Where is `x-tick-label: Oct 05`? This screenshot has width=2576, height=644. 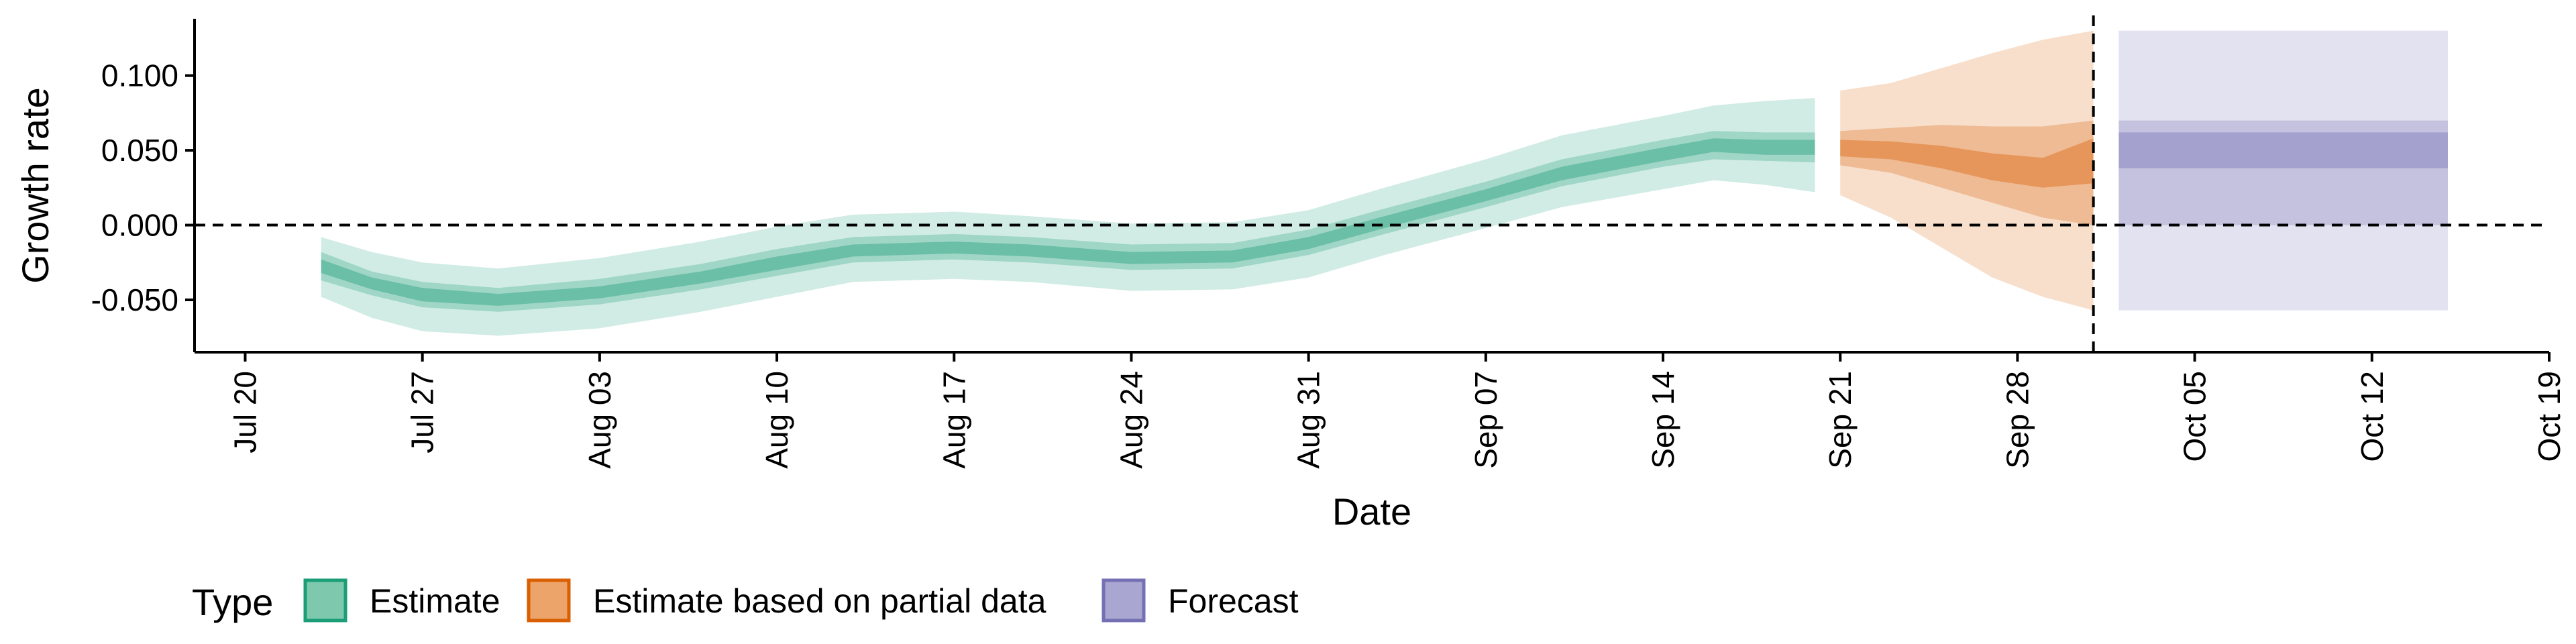 x-tick-label: Oct 05 is located at coordinates (2195, 416).